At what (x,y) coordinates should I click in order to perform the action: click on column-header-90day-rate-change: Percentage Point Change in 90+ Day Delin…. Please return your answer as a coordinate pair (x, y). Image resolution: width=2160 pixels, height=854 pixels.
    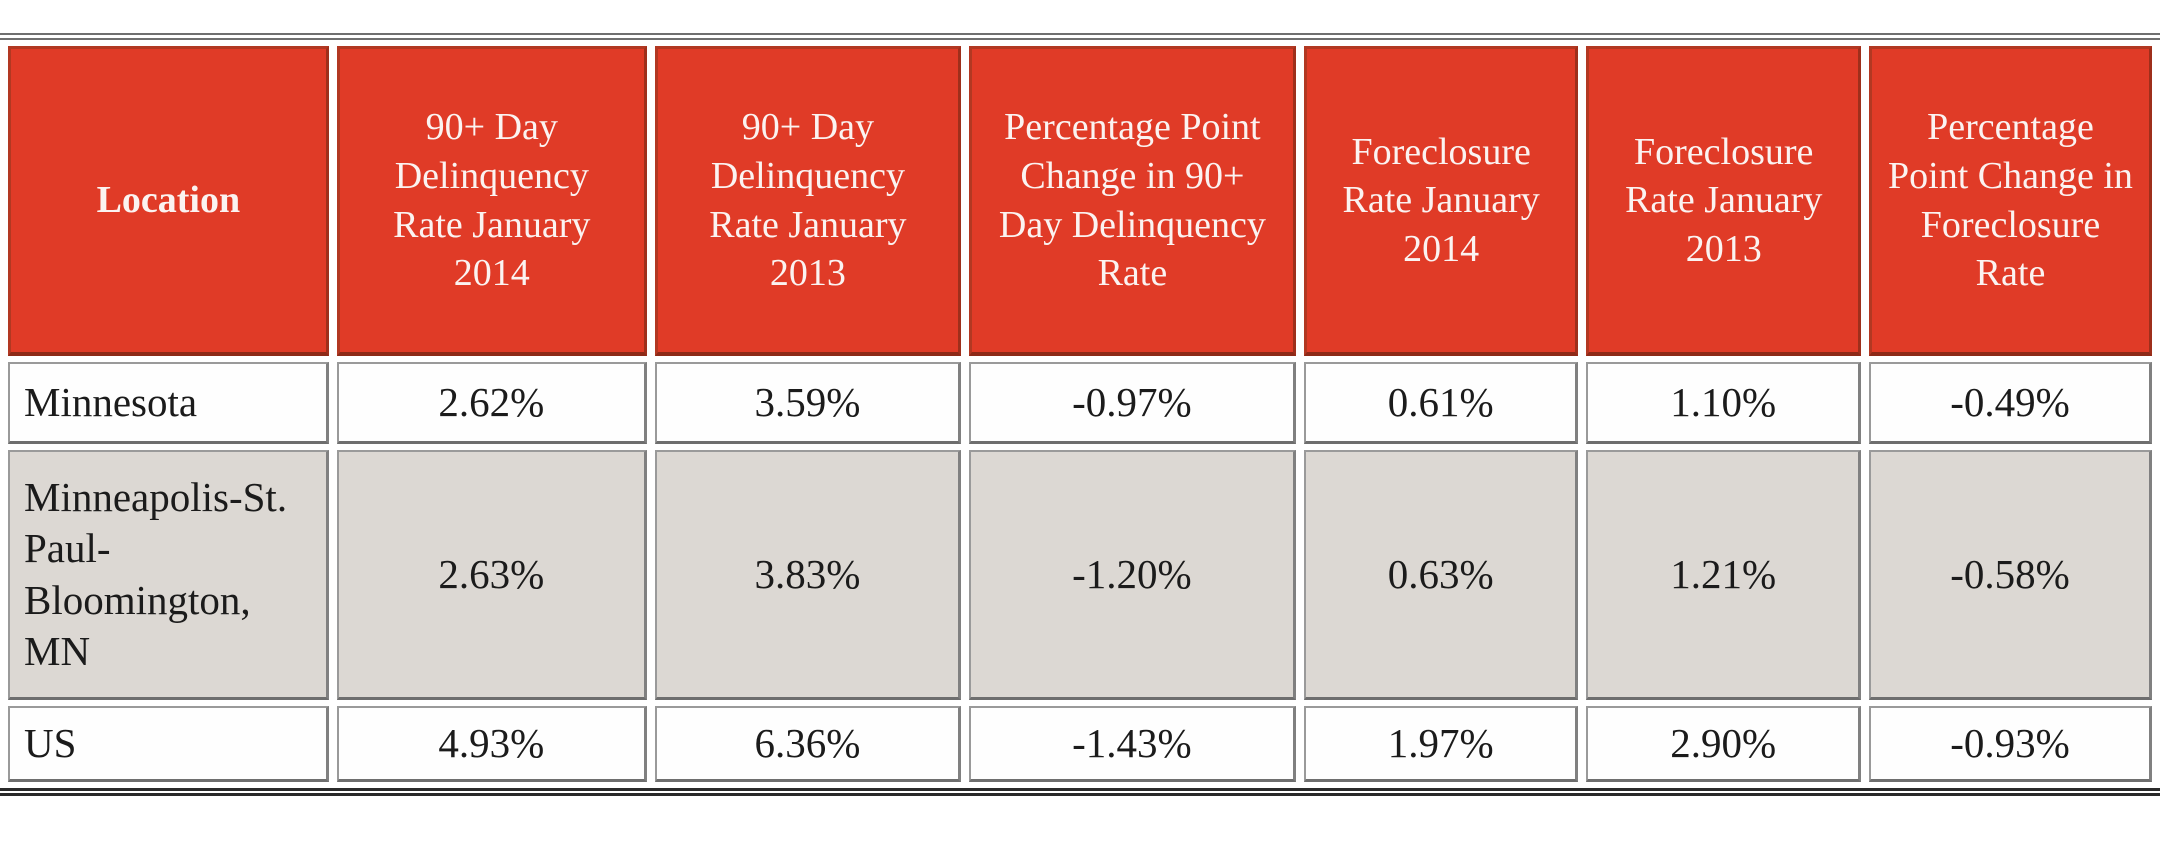
    Looking at the image, I should click on (1132, 201).